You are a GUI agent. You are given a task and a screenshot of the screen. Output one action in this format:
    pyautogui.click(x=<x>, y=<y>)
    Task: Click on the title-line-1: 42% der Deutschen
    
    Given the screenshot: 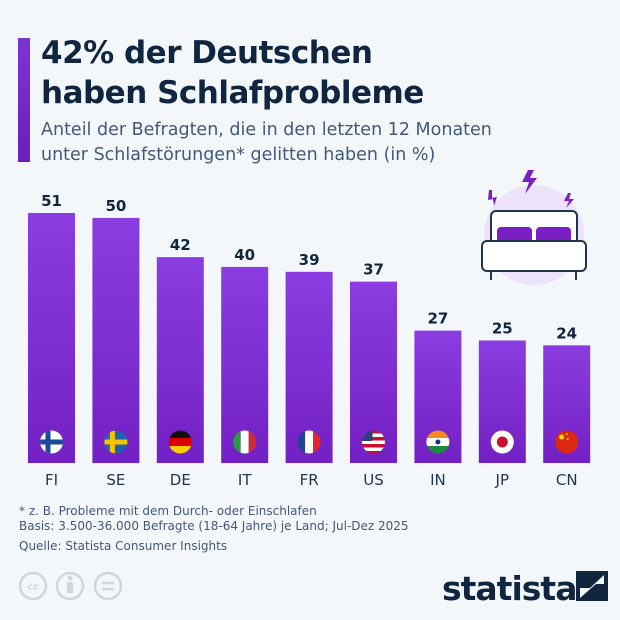 What is the action you would take?
    pyautogui.click(x=207, y=53)
    